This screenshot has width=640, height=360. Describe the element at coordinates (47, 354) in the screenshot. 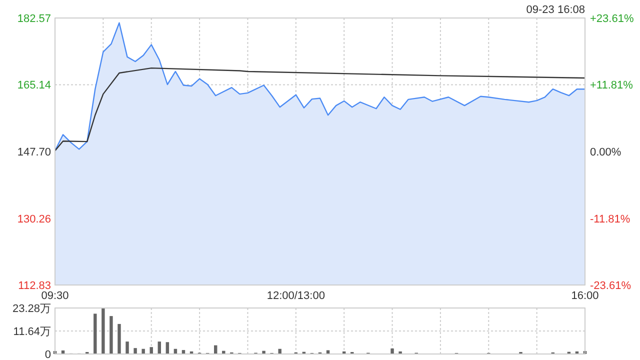

I see `y-tick-label: 0` at that location.